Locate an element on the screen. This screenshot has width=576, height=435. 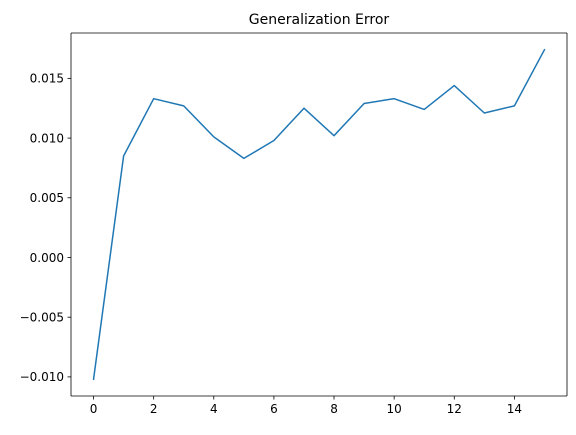
chart-title: Generalization Error is located at coordinates (319, 20).